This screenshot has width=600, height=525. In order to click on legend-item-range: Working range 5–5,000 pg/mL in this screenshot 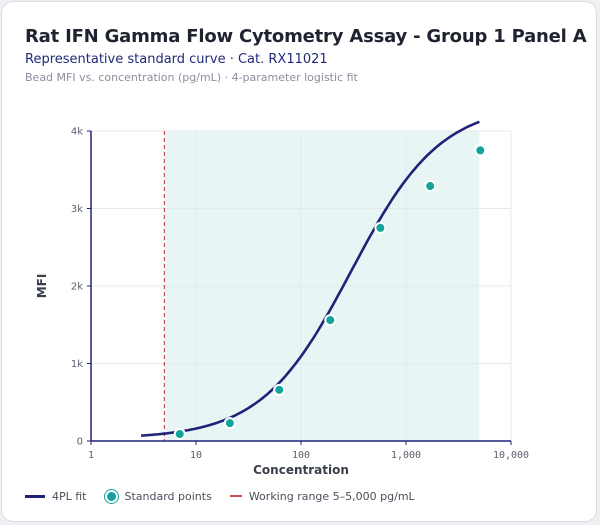, I will do `click(322, 496)`.